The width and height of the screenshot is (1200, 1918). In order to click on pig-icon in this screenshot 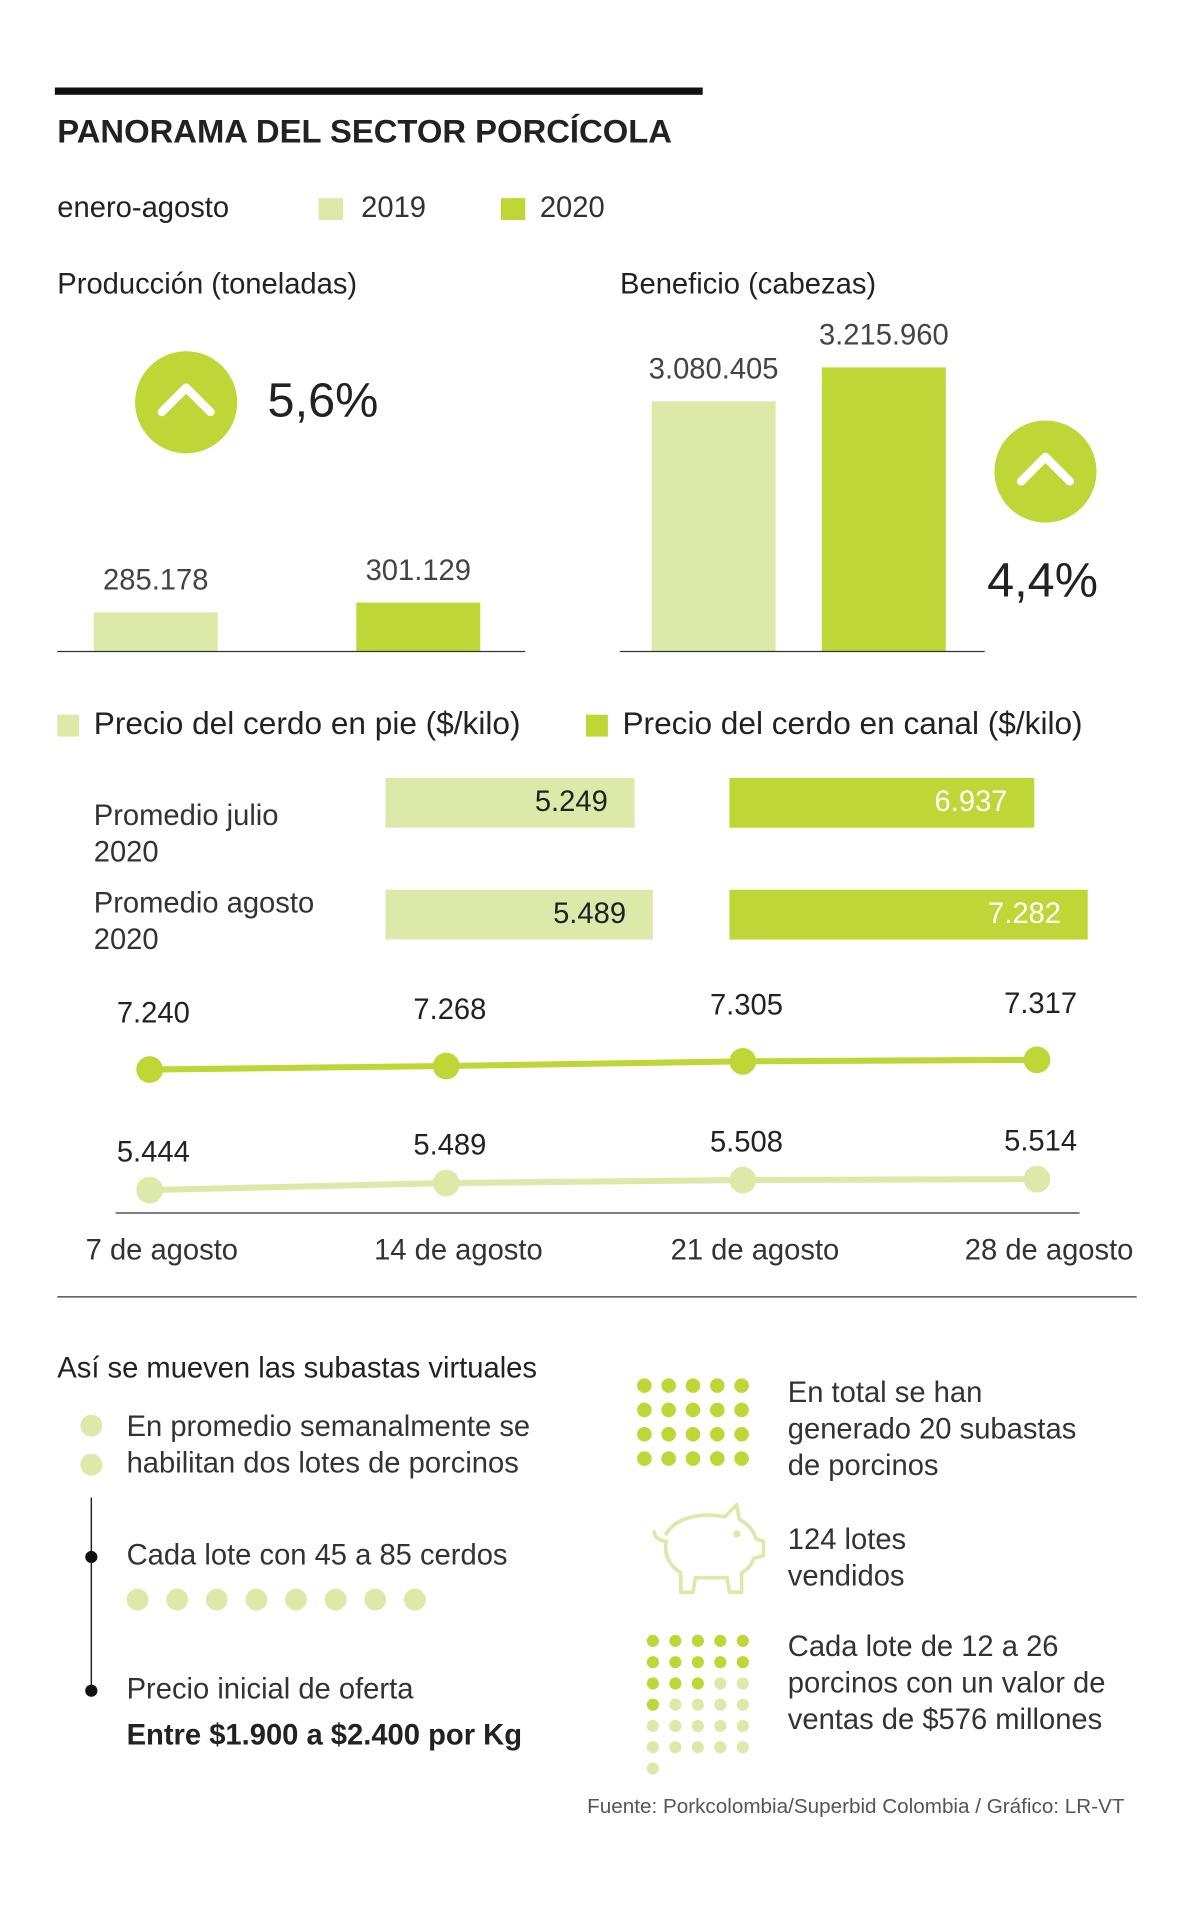, I will do `click(709, 1548)`.